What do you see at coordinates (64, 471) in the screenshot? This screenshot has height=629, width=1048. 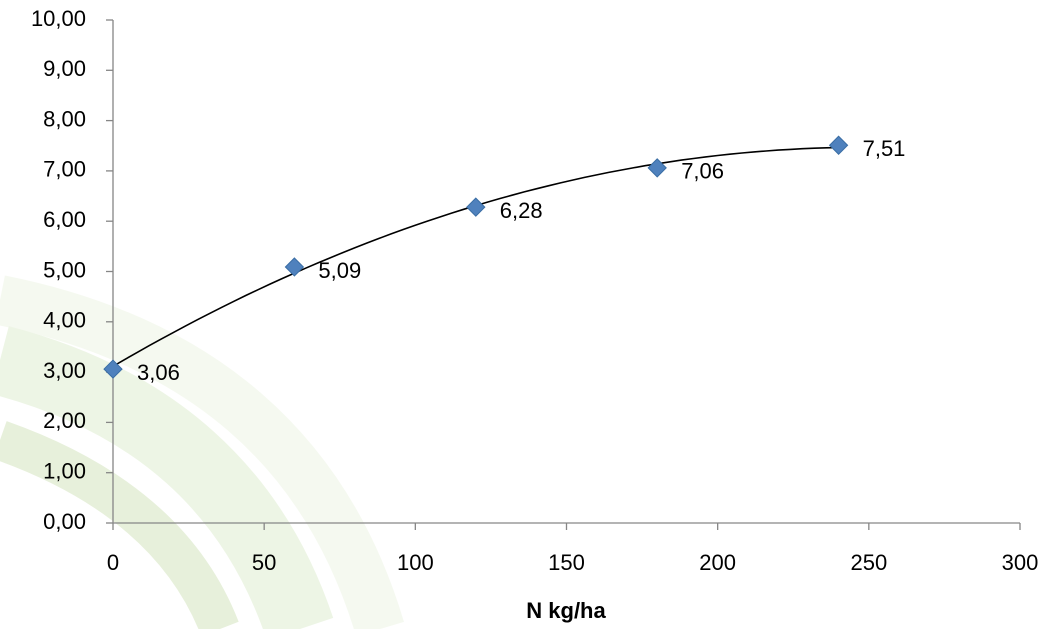 I see `y-tick-label: 1,00` at bounding box center [64, 471].